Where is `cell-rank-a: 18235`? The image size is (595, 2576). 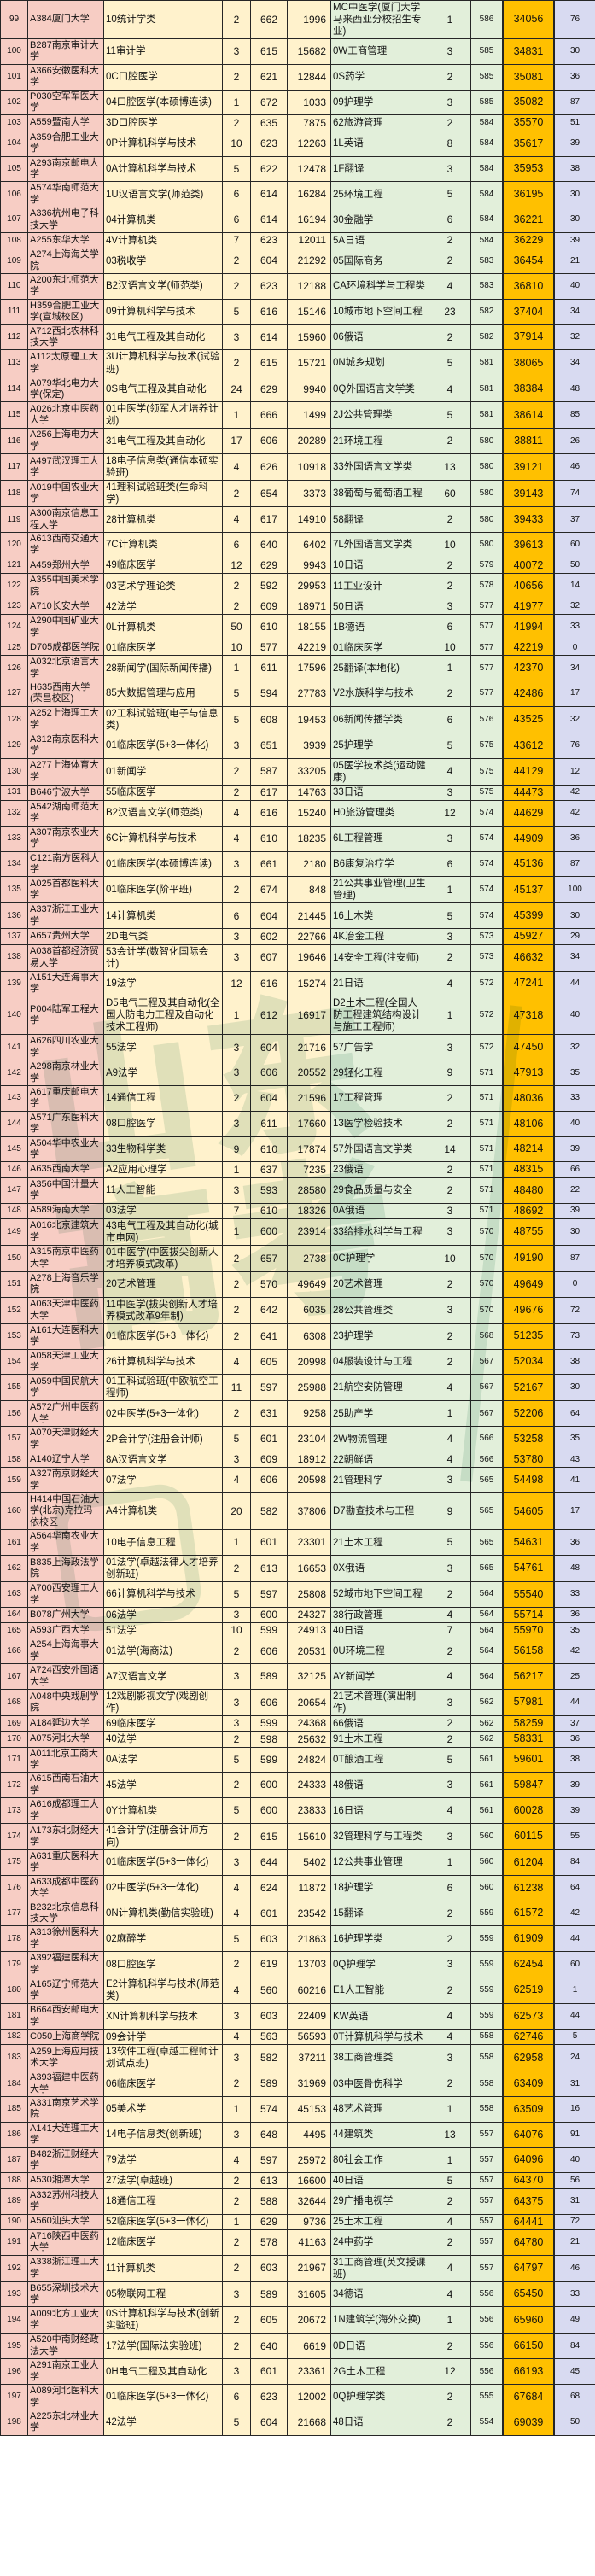 cell-rank-a: 18235 is located at coordinates (309, 839).